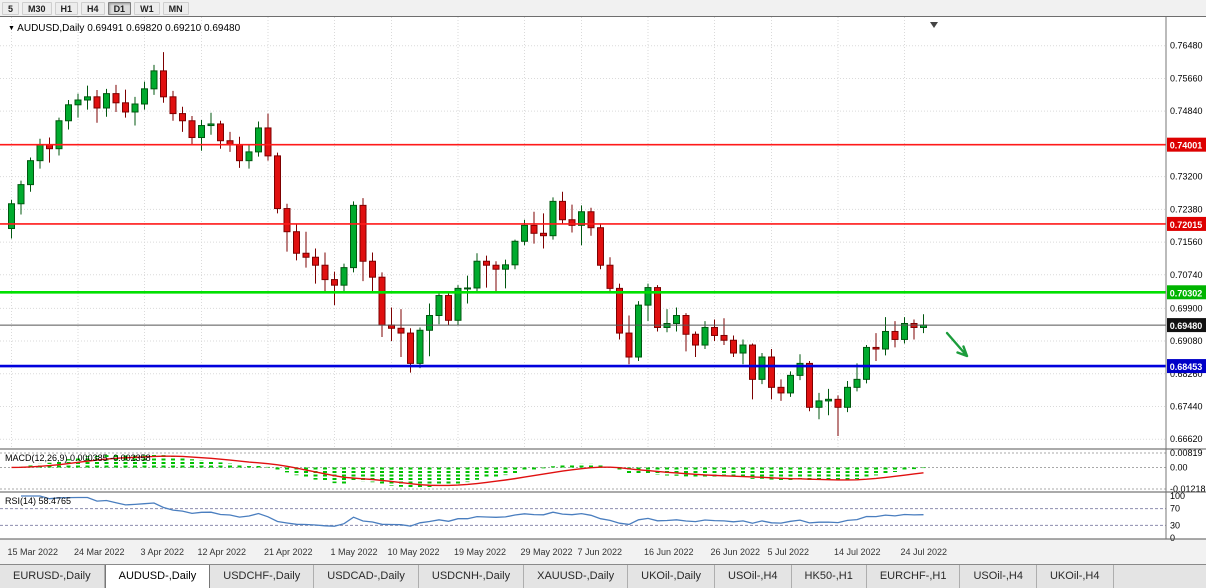 Image resolution: width=1206 pixels, height=588 pixels. I want to click on price-tick-label: 0.74840, so click(1186, 111).